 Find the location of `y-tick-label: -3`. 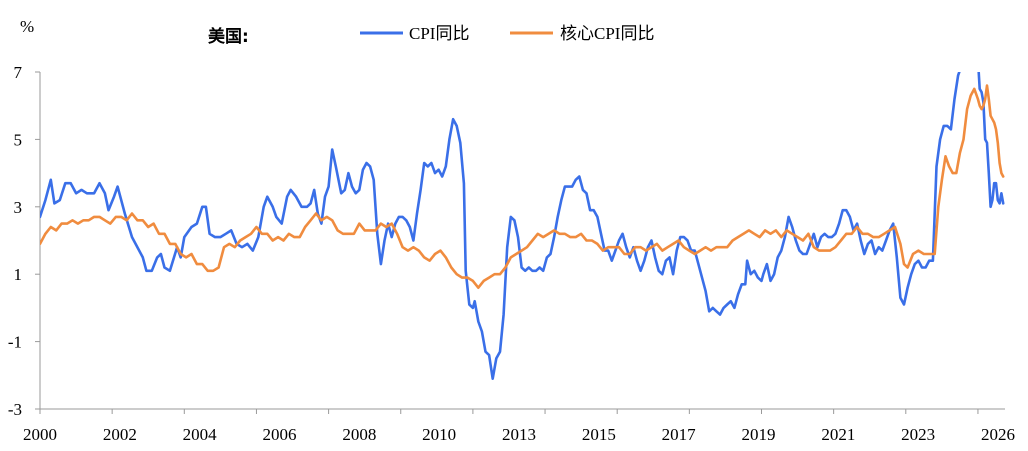

y-tick-label: -3 is located at coordinates (15, 409).